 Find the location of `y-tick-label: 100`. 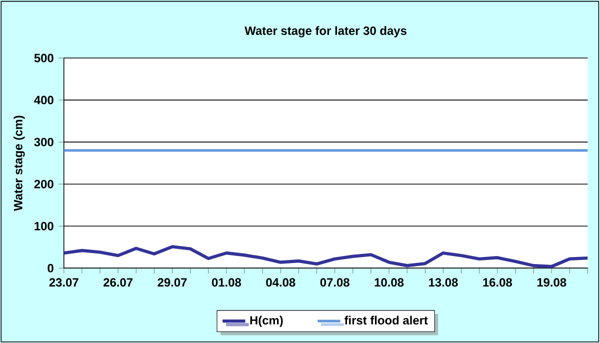

y-tick-label: 100 is located at coordinates (44, 226).